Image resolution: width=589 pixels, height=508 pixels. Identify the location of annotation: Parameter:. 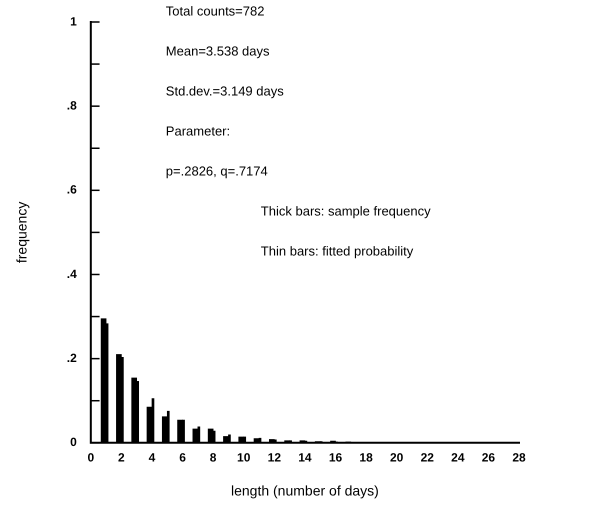
(198, 131).